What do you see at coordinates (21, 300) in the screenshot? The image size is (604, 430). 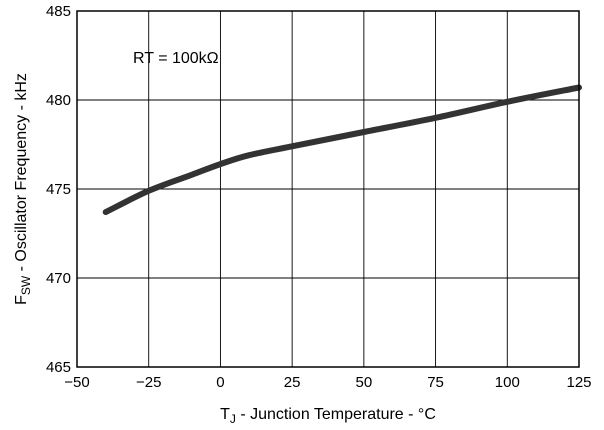 I see `y-axis-title-main: F` at bounding box center [21, 300].